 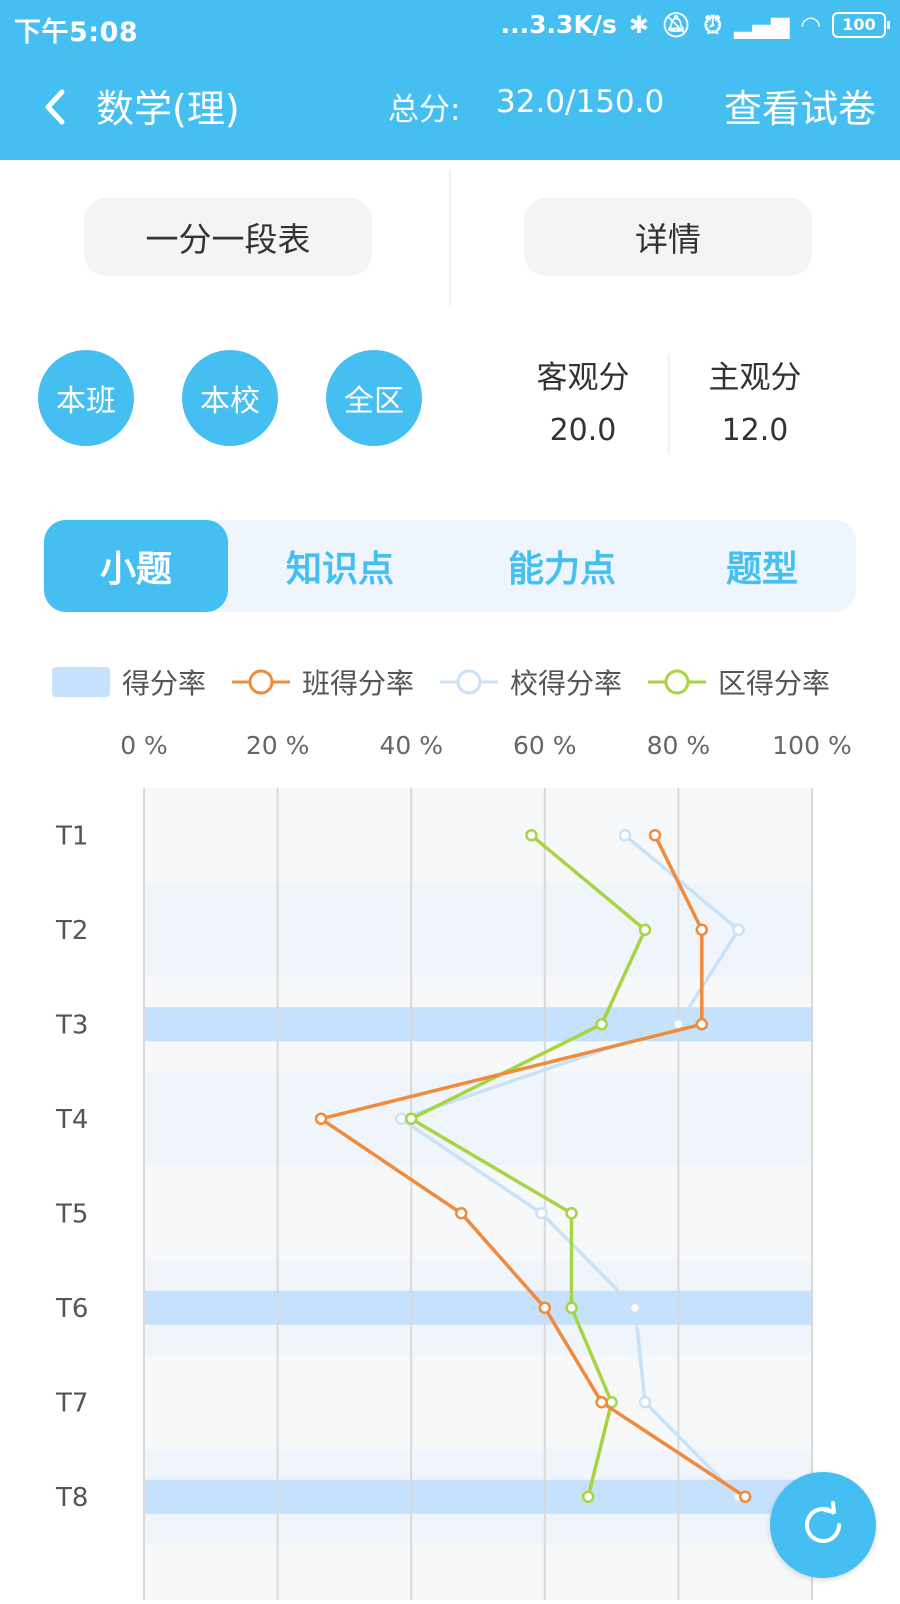 I want to click on x-tick-label: 80 %, so click(x=679, y=745).